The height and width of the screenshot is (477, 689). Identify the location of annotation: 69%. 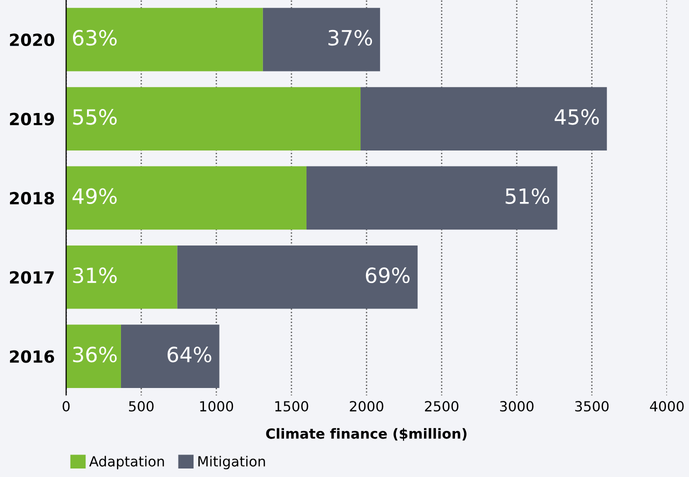
(388, 275).